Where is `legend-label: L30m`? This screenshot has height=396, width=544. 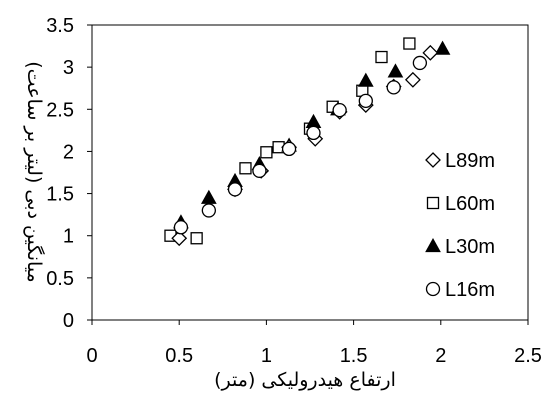 legend-label: L30m is located at coordinates (470, 247).